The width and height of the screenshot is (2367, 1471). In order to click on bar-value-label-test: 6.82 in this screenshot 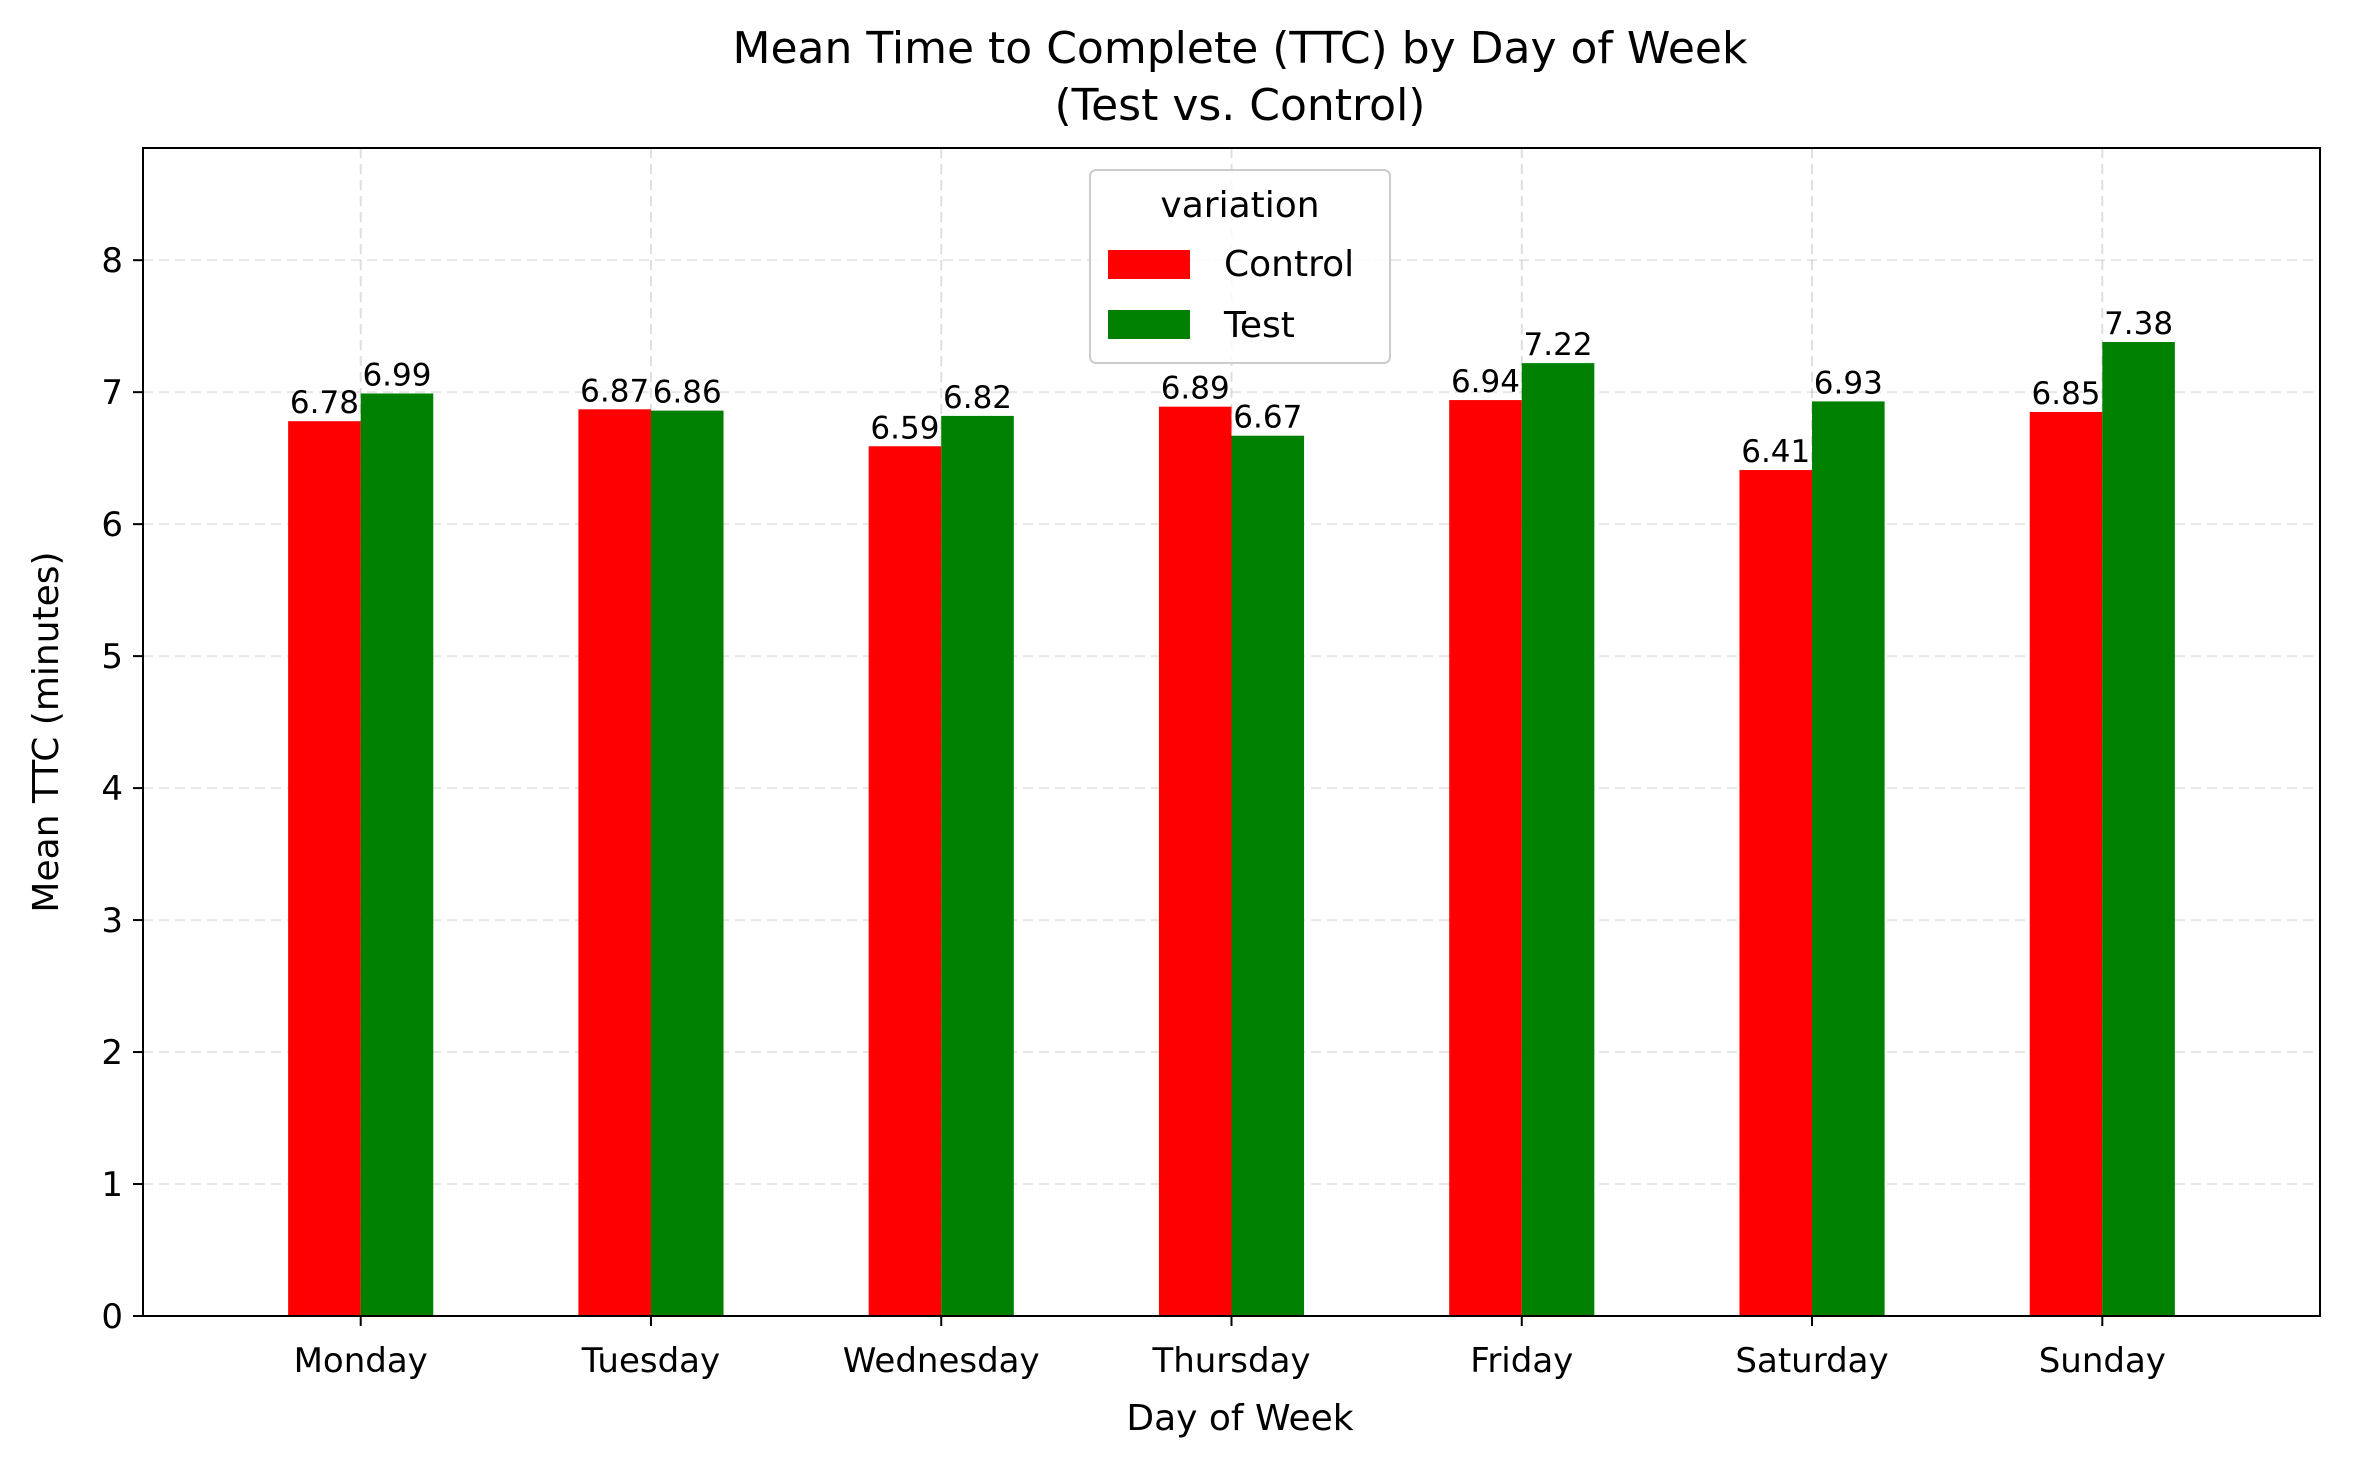, I will do `click(977, 398)`.